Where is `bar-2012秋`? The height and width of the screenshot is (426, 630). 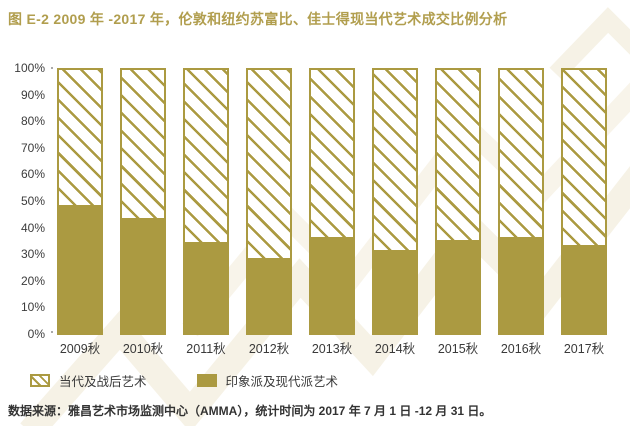
bar-2012秋 is located at coordinates (269, 201).